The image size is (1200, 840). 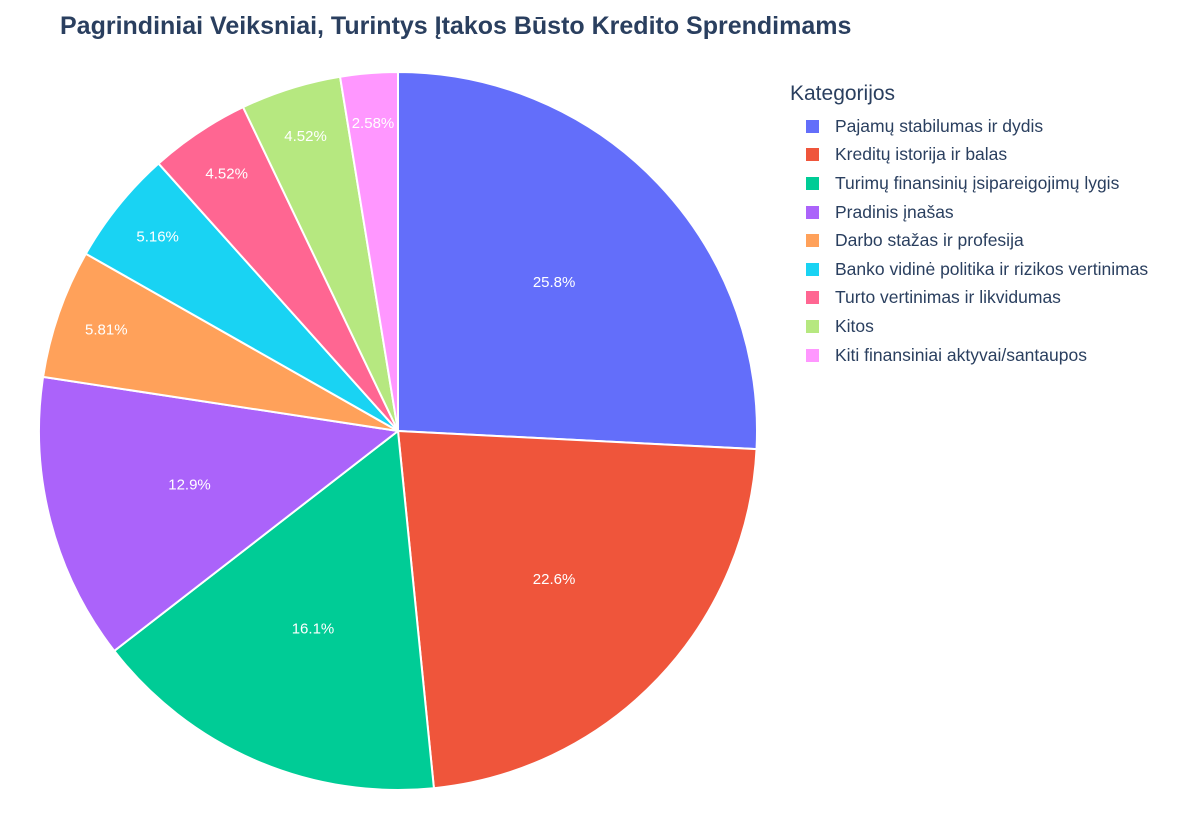 What do you see at coordinates (373, 123) in the screenshot?
I see `pie-slice-label-9: 2.58%` at bounding box center [373, 123].